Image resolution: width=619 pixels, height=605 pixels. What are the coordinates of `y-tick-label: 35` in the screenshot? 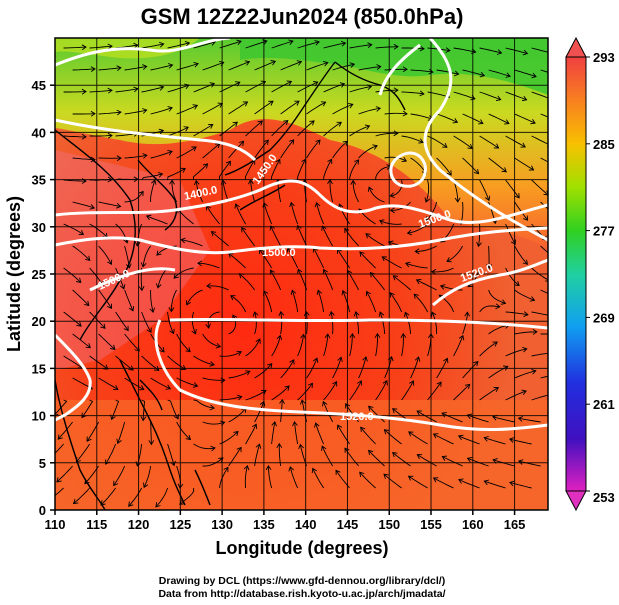 It's located at (39, 180).